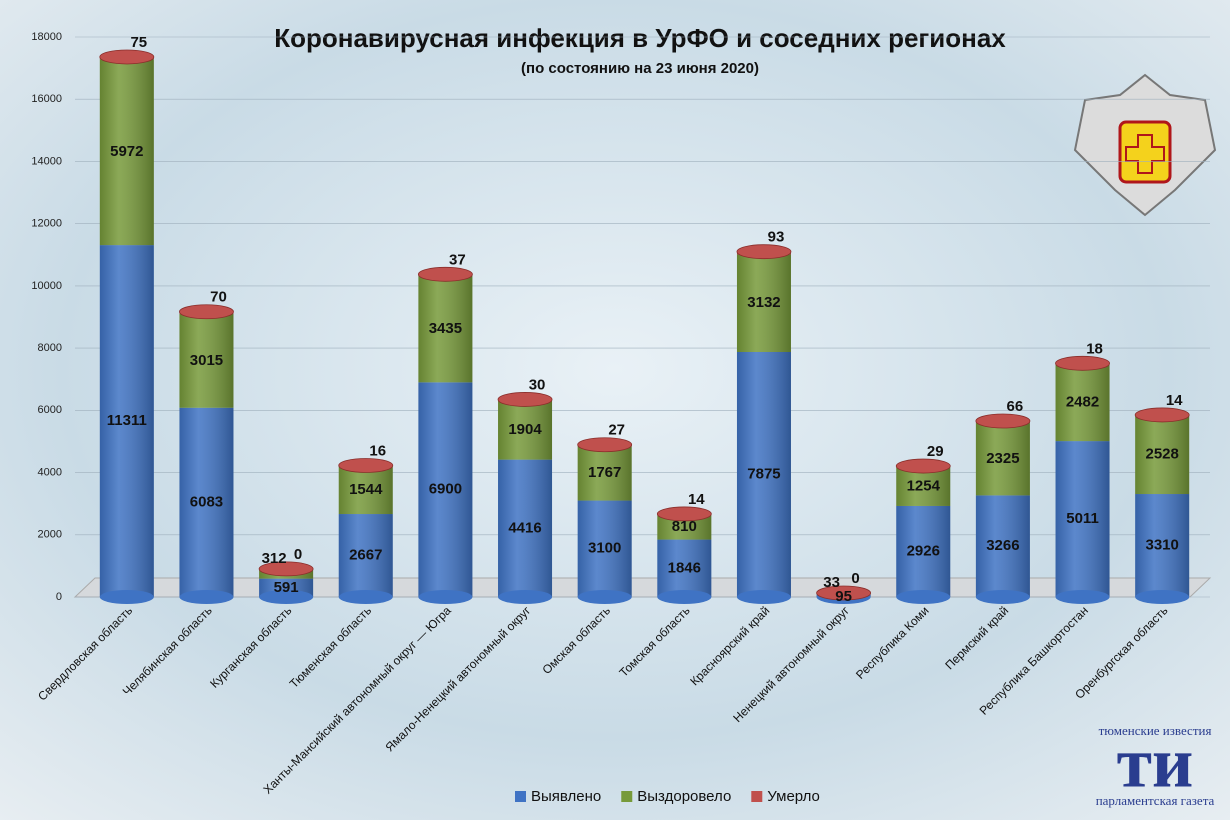 This screenshot has width=1230, height=820. What do you see at coordinates (457, 259) in the screenshot?
I see `data-label: 37` at bounding box center [457, 259].